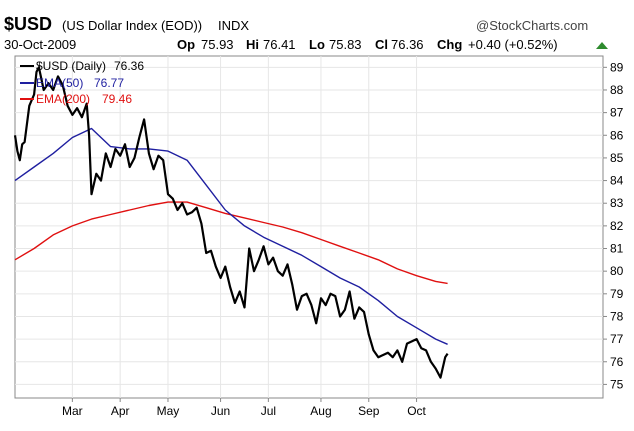 This screenshot has width=634, height=431. I want to click on y-tick-label: 77, so click(617, 339).